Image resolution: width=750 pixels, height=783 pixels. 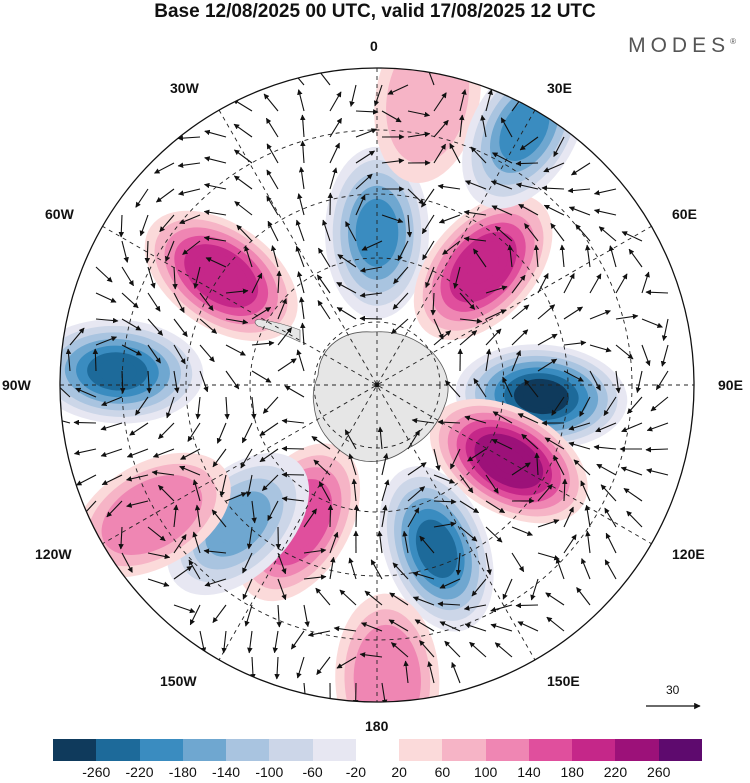 What do you see at coordinates (563, 681) in the screenshot?
I see `lon-label-150e: 150E` at bounding box center [563, 681].